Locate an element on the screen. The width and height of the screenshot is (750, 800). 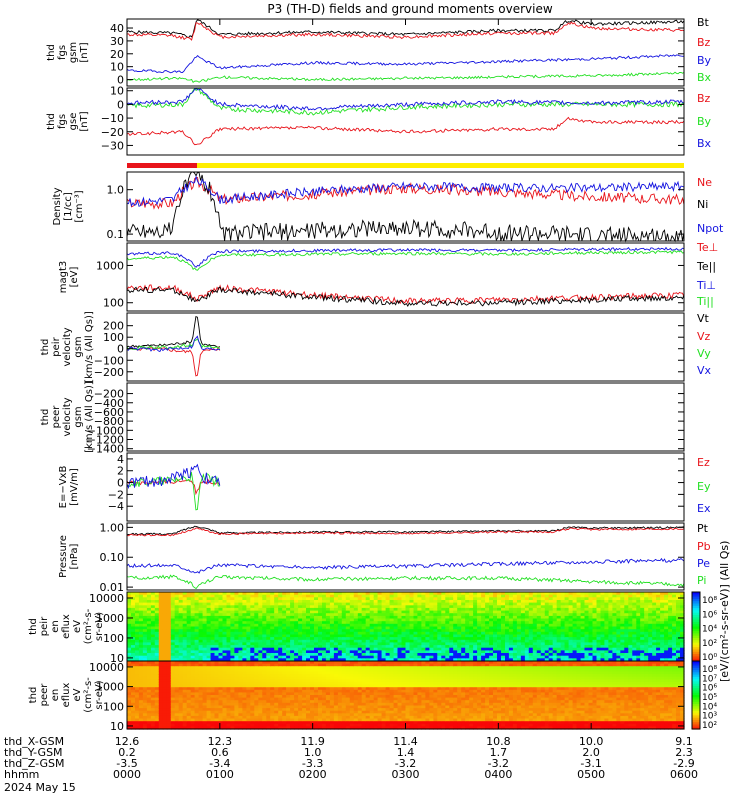
ytick-label: 0.1 is located at coordinates (116, 234).